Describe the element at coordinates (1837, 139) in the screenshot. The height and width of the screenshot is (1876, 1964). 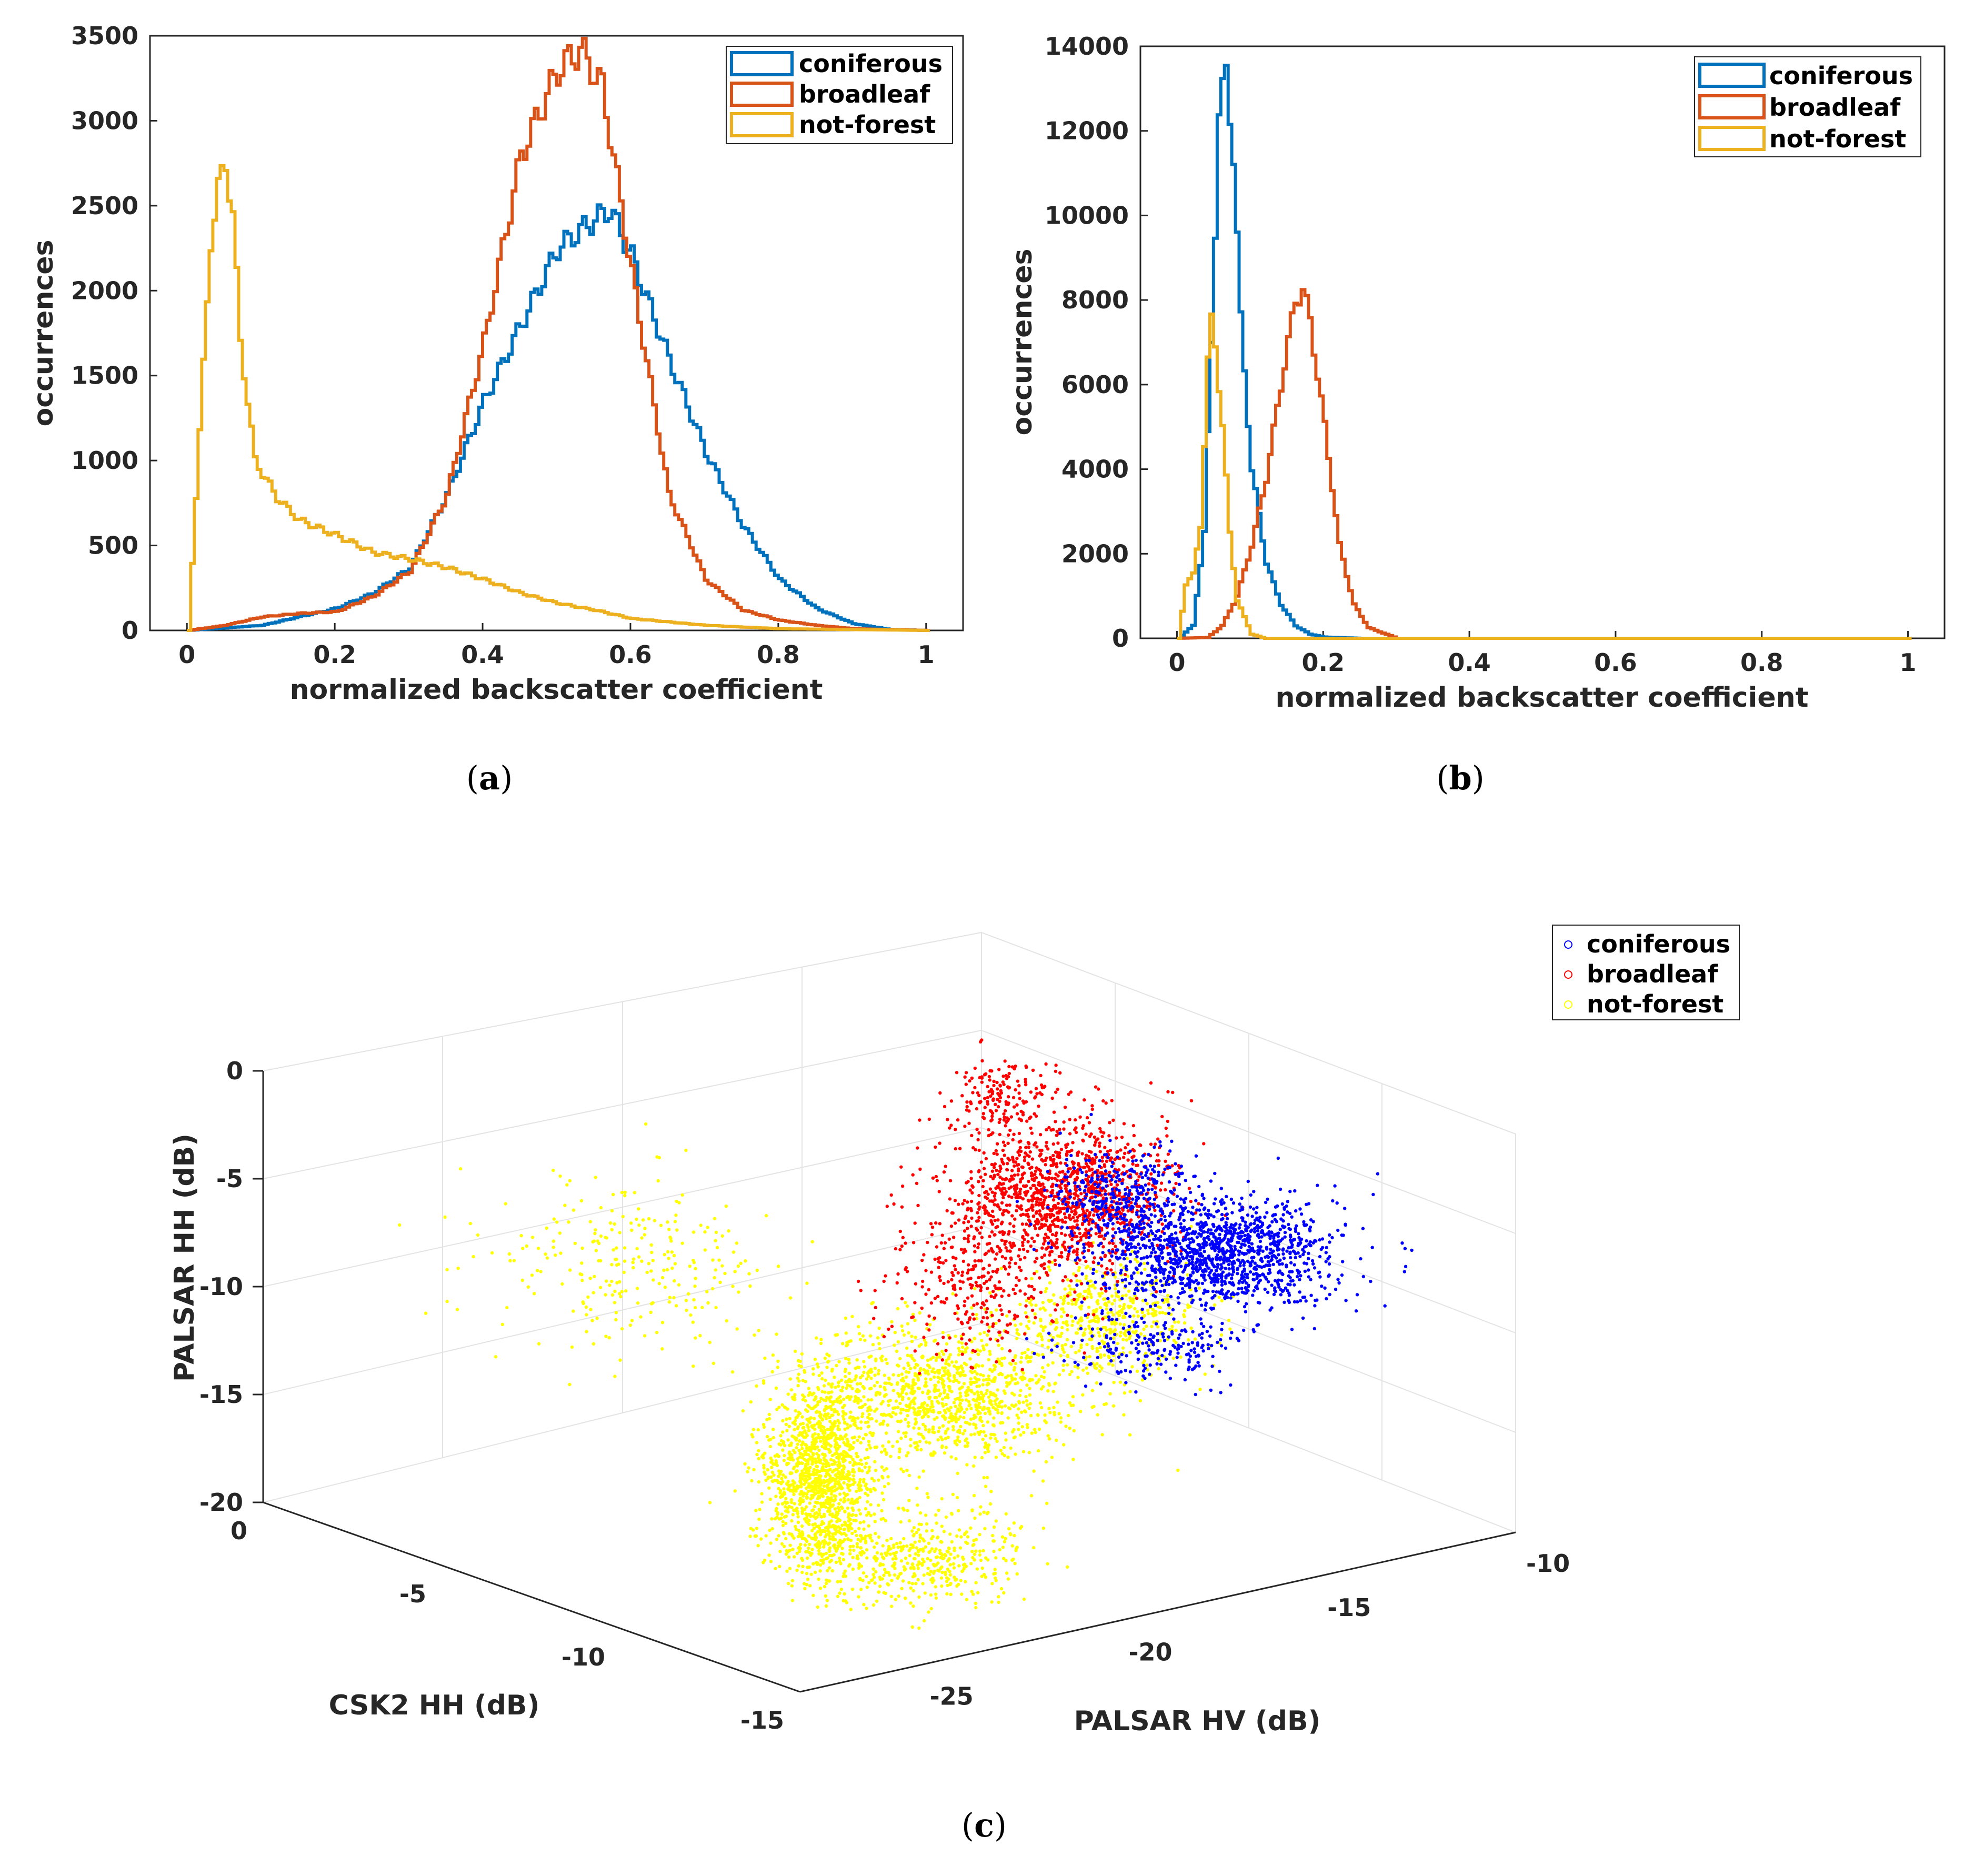
I see `legend-label-not-forest-b: not-forest` at that location.